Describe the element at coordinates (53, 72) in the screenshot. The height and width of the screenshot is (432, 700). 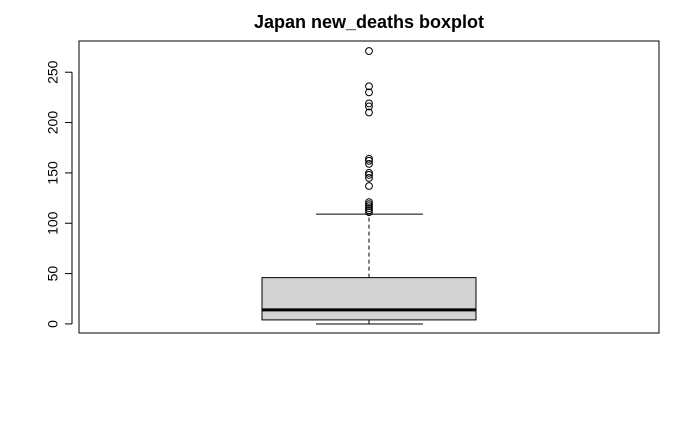
I see `y-tick-label: 250` at that location.